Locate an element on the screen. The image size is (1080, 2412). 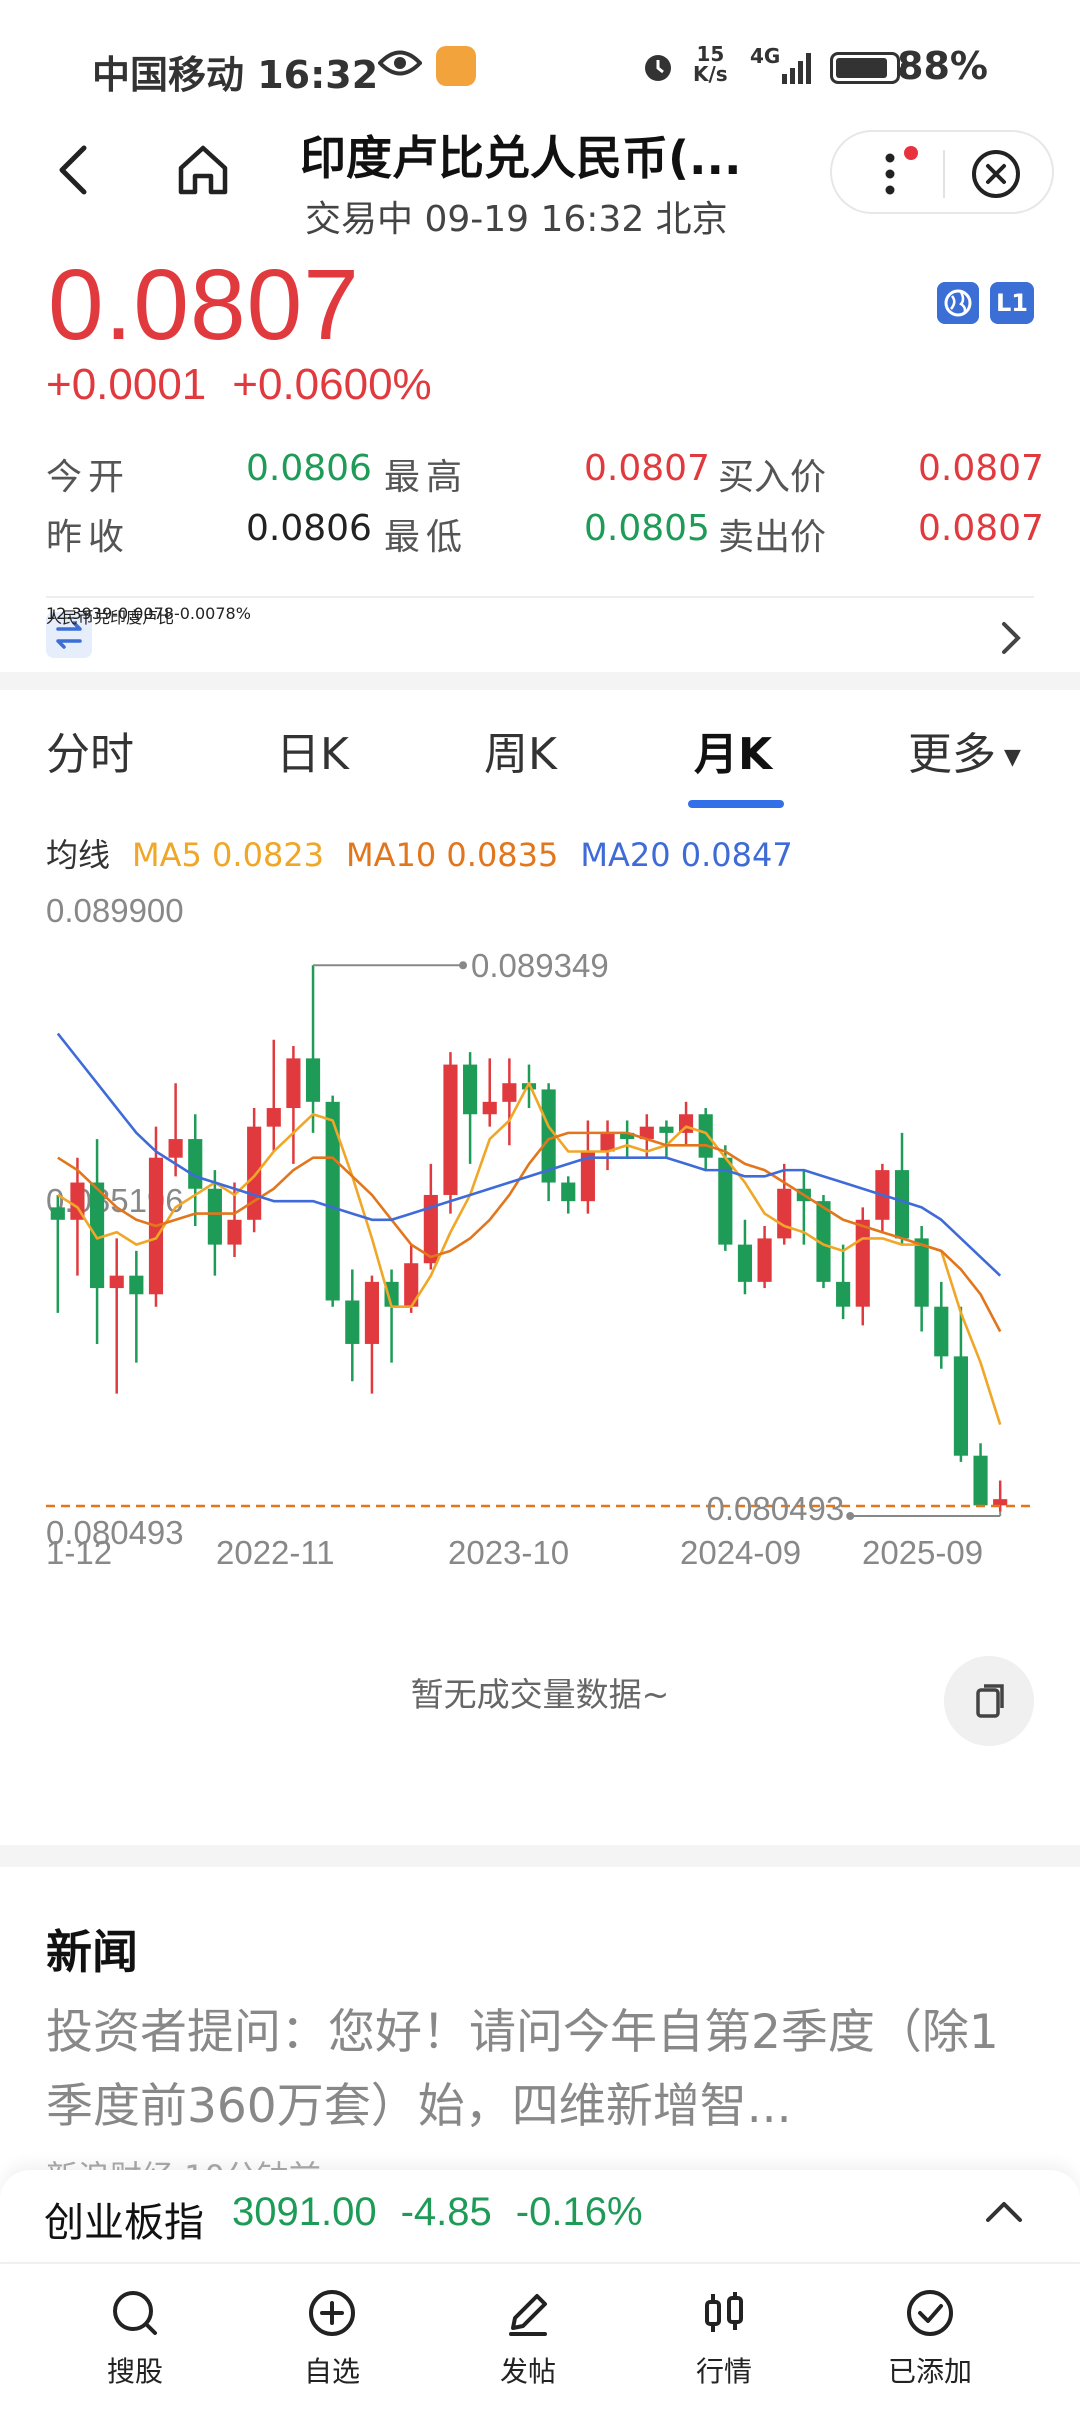
battery-icon is located at coordinates (868, 68).